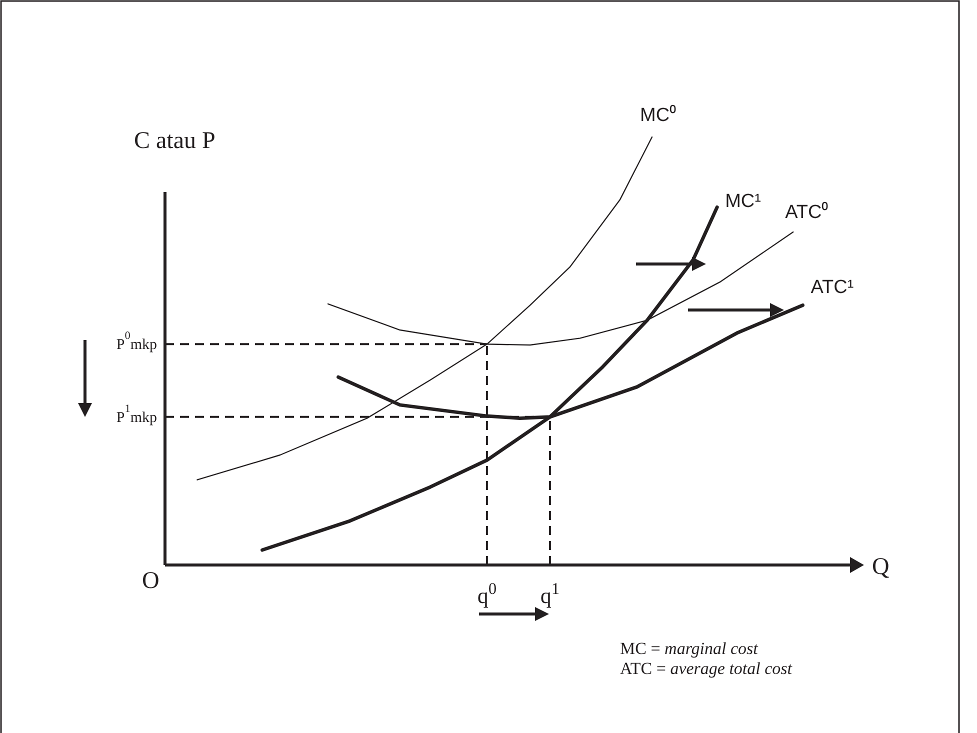 This screenshot has height=733, width=977. What do you see at coordinates (487, 593) in the screenshot?
I see `x-tick-label: q$^{0}$` at bounding box center [487, 593].